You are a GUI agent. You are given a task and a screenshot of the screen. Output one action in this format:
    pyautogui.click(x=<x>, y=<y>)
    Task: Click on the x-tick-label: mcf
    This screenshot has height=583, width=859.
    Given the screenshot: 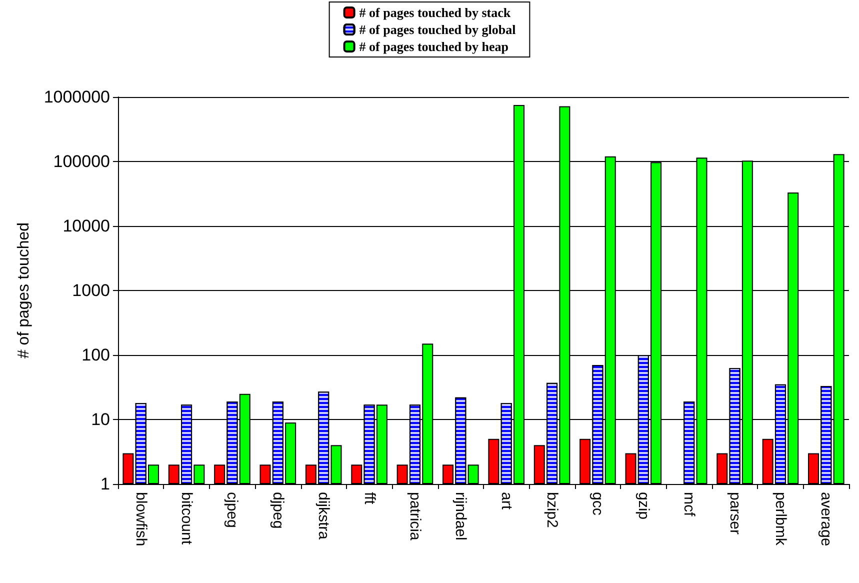 What is the action you would take?
    pyautogui.click(x=689, y=504)
    